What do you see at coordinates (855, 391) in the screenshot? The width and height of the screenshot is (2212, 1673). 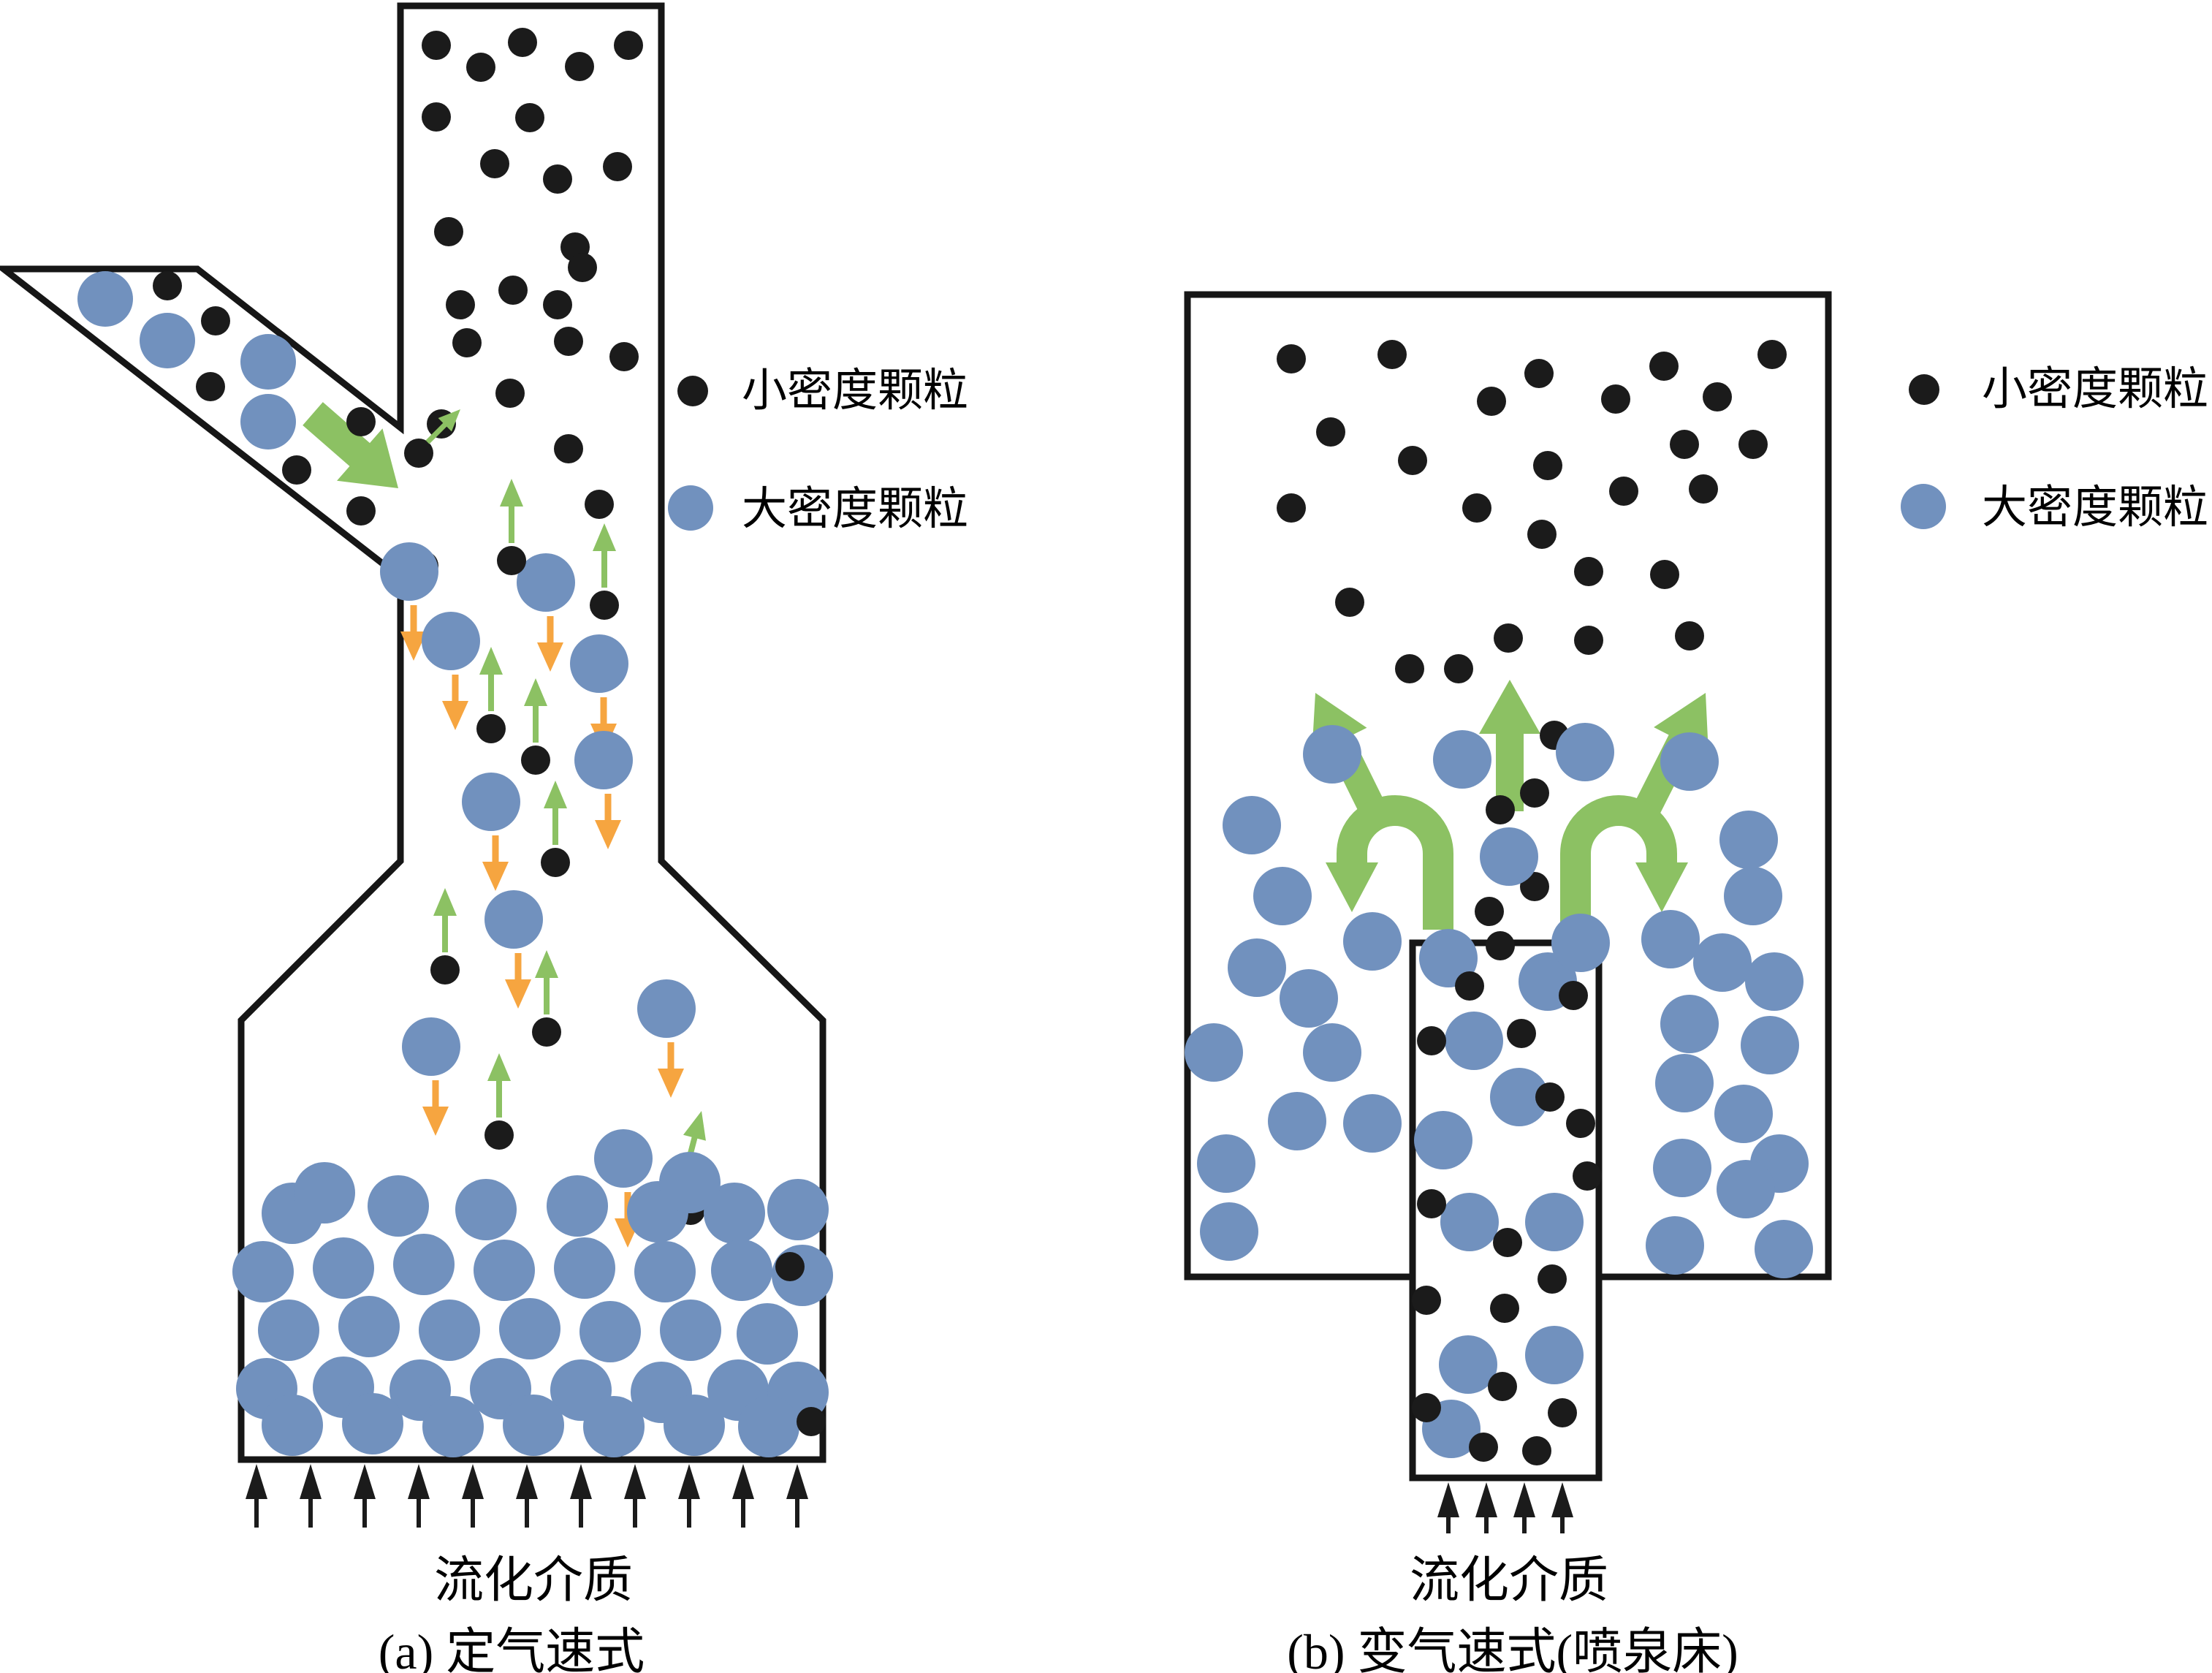 I see `legend-a-small-density-label: 小密度颗粒` at bounding box center [855, 391].